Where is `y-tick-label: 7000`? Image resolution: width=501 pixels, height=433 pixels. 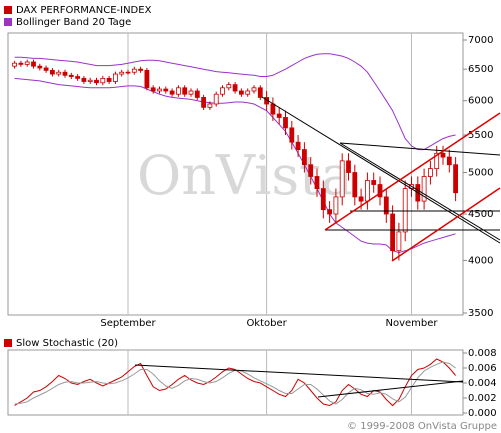 y-tick-label: 7000 is located at coordinates (480, 40).